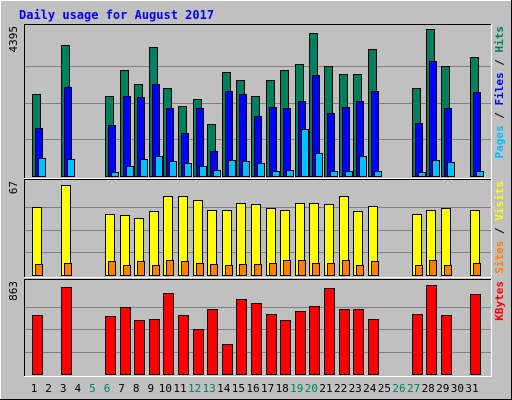  What do you see at coordinates (48, 388) in the screenshot?
I see `day-tick-label: 2` at bounding box center [48, 388].